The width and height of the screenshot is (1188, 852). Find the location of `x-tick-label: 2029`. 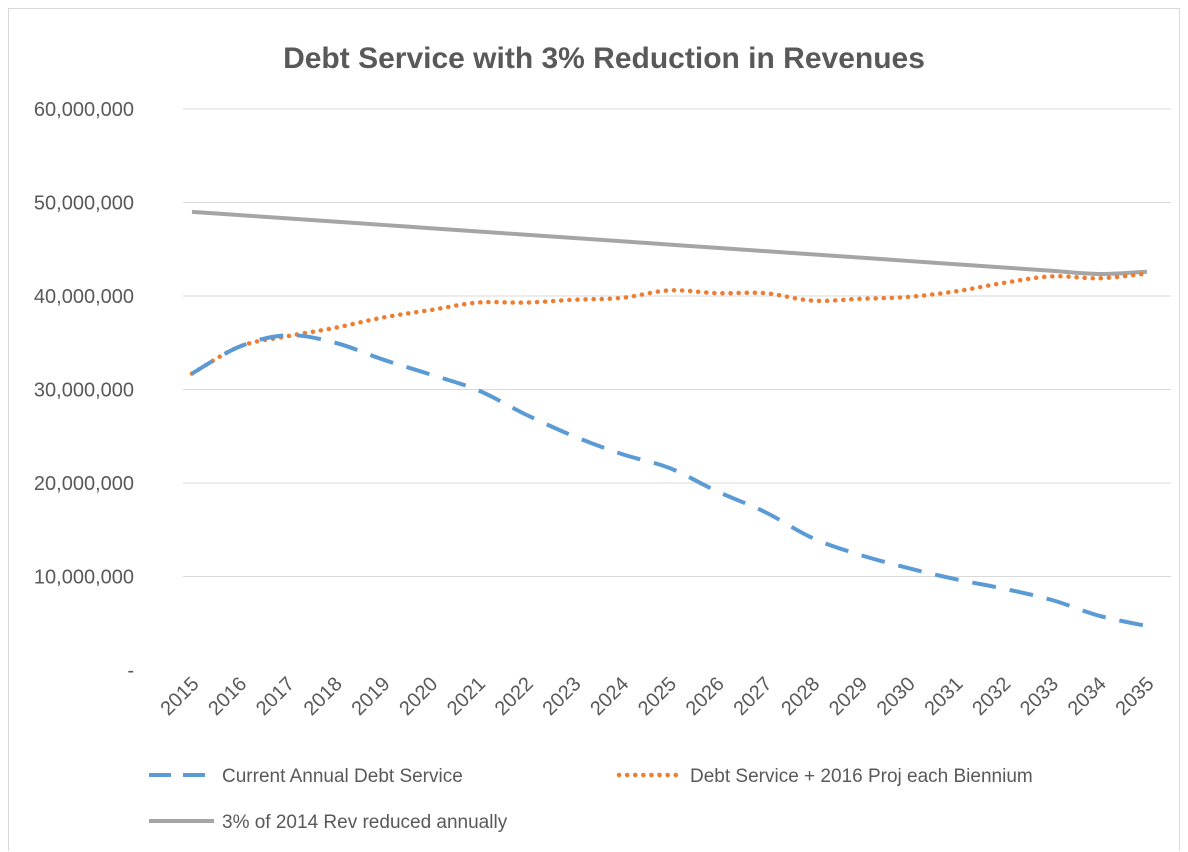

x-tick-label: 2029 is located at coordinates (848, 696).